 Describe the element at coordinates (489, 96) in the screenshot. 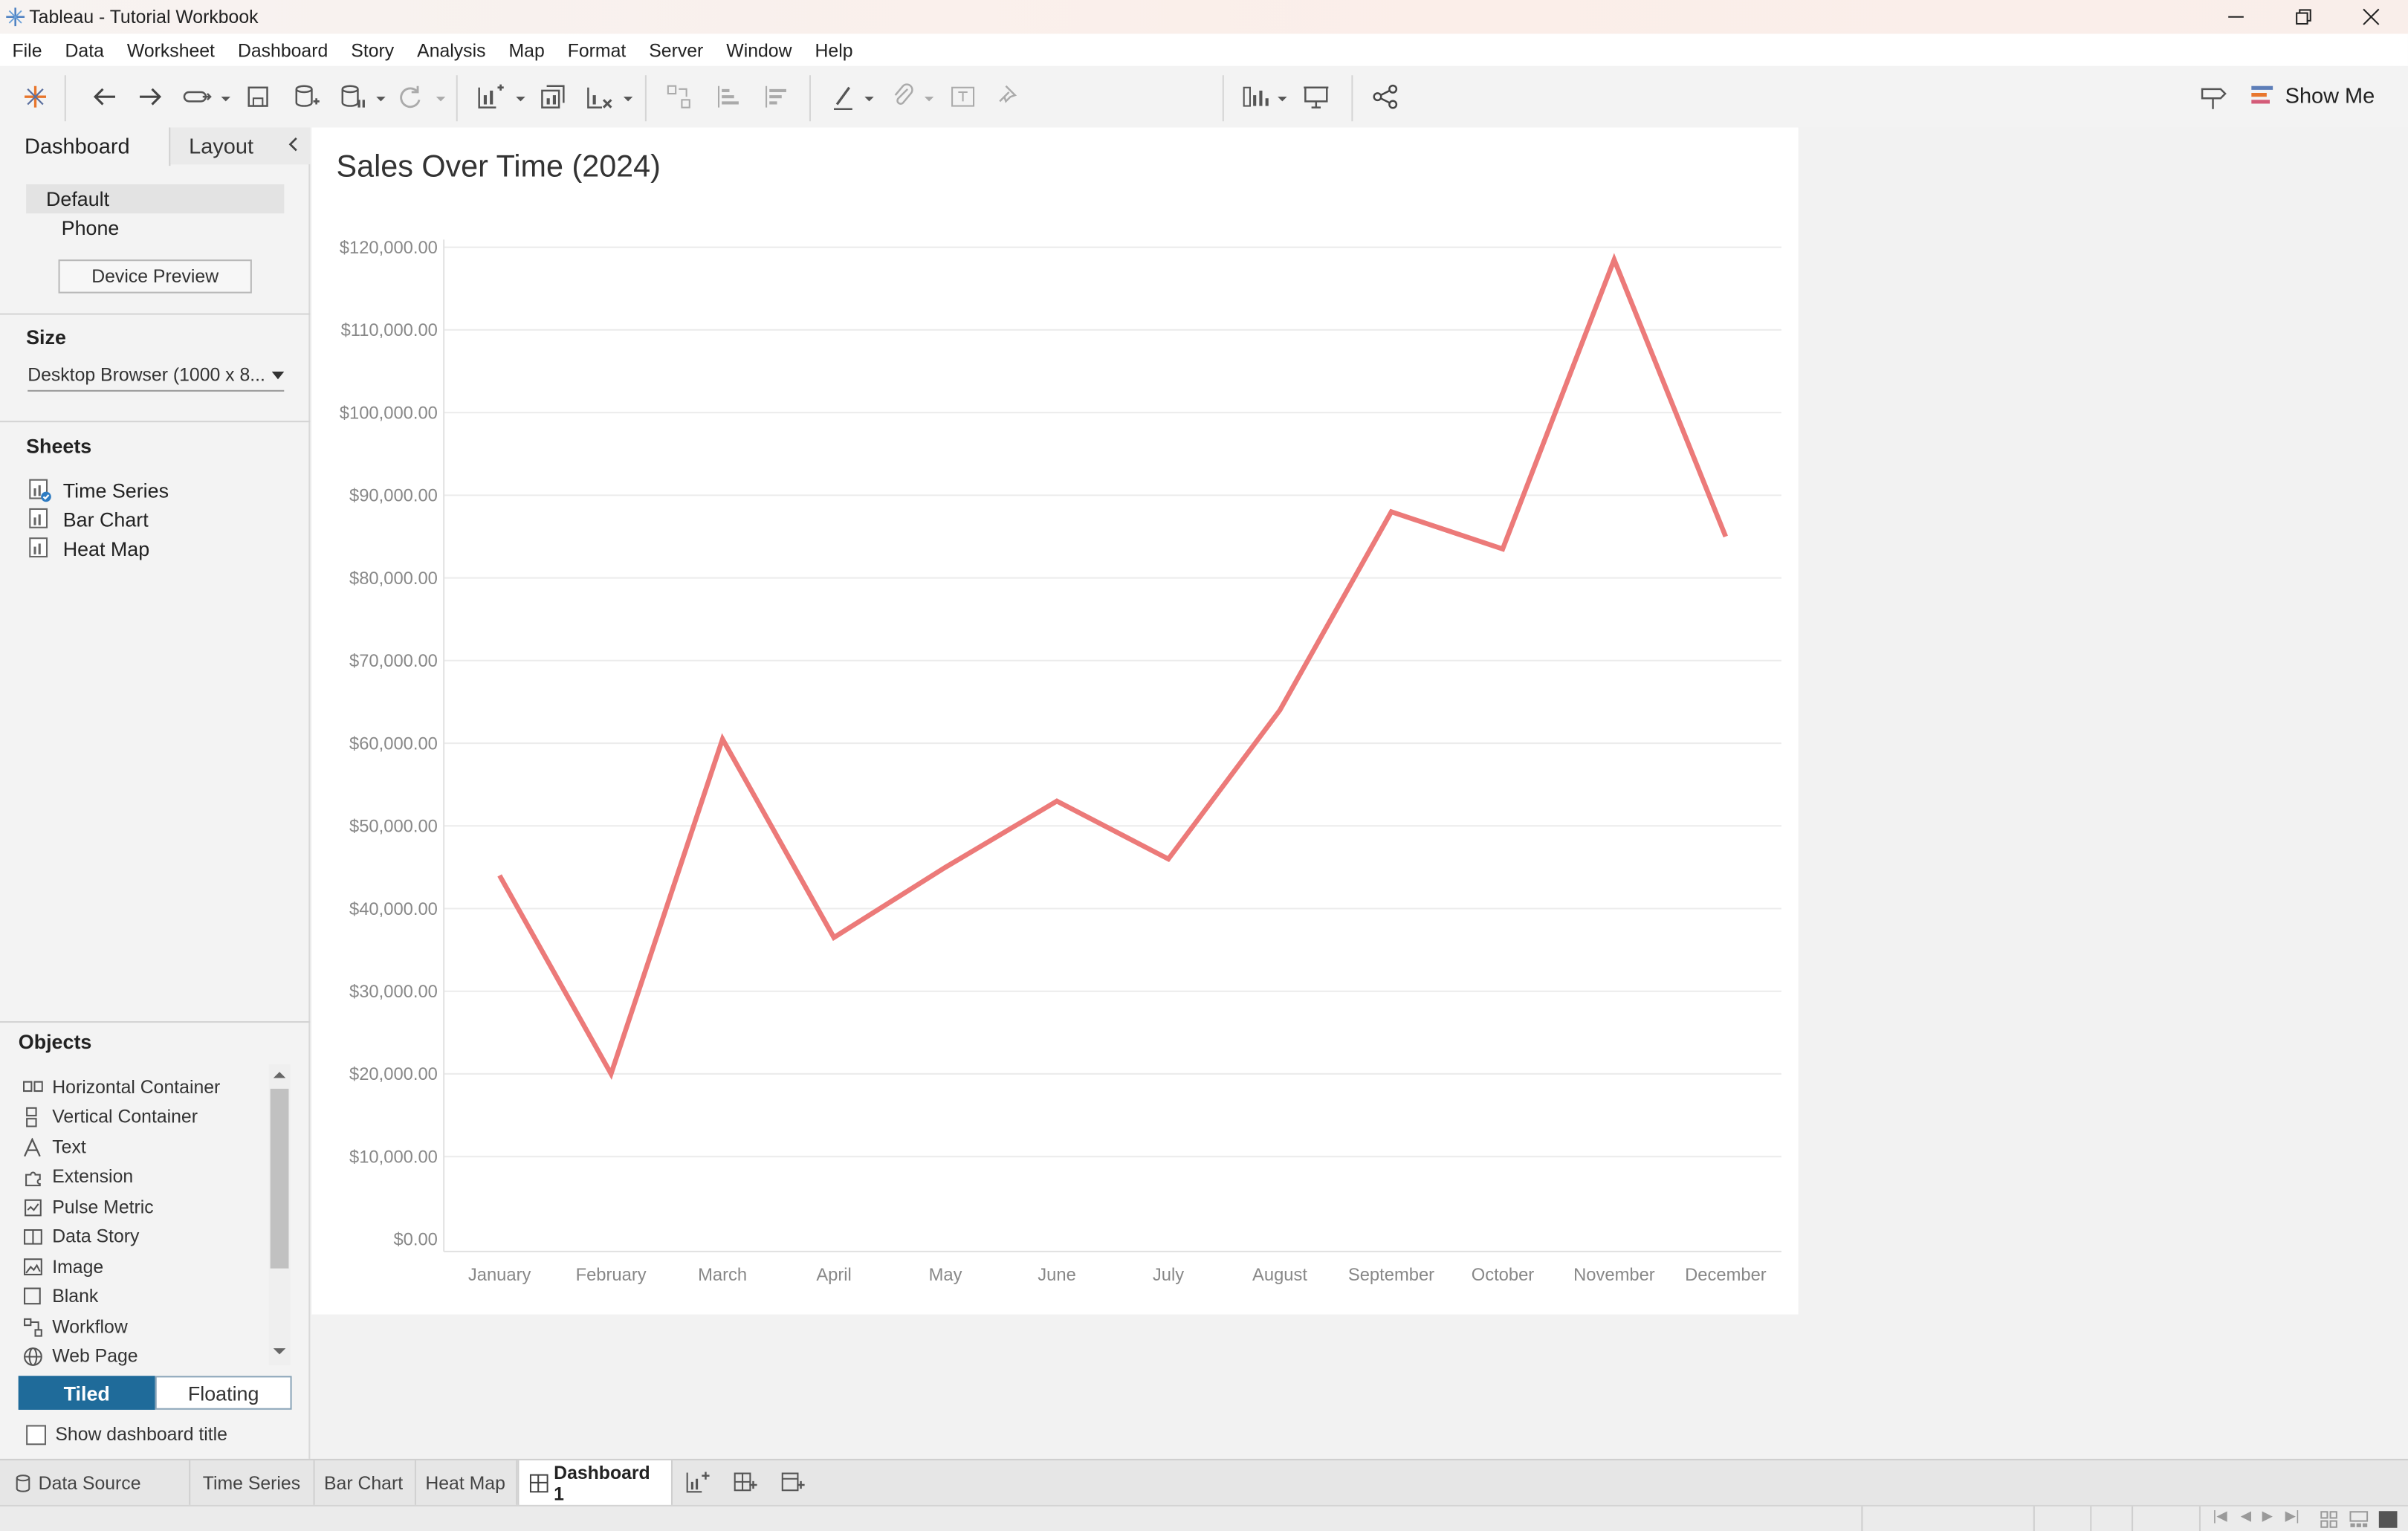

I see `new-worksheet-button` at that location.